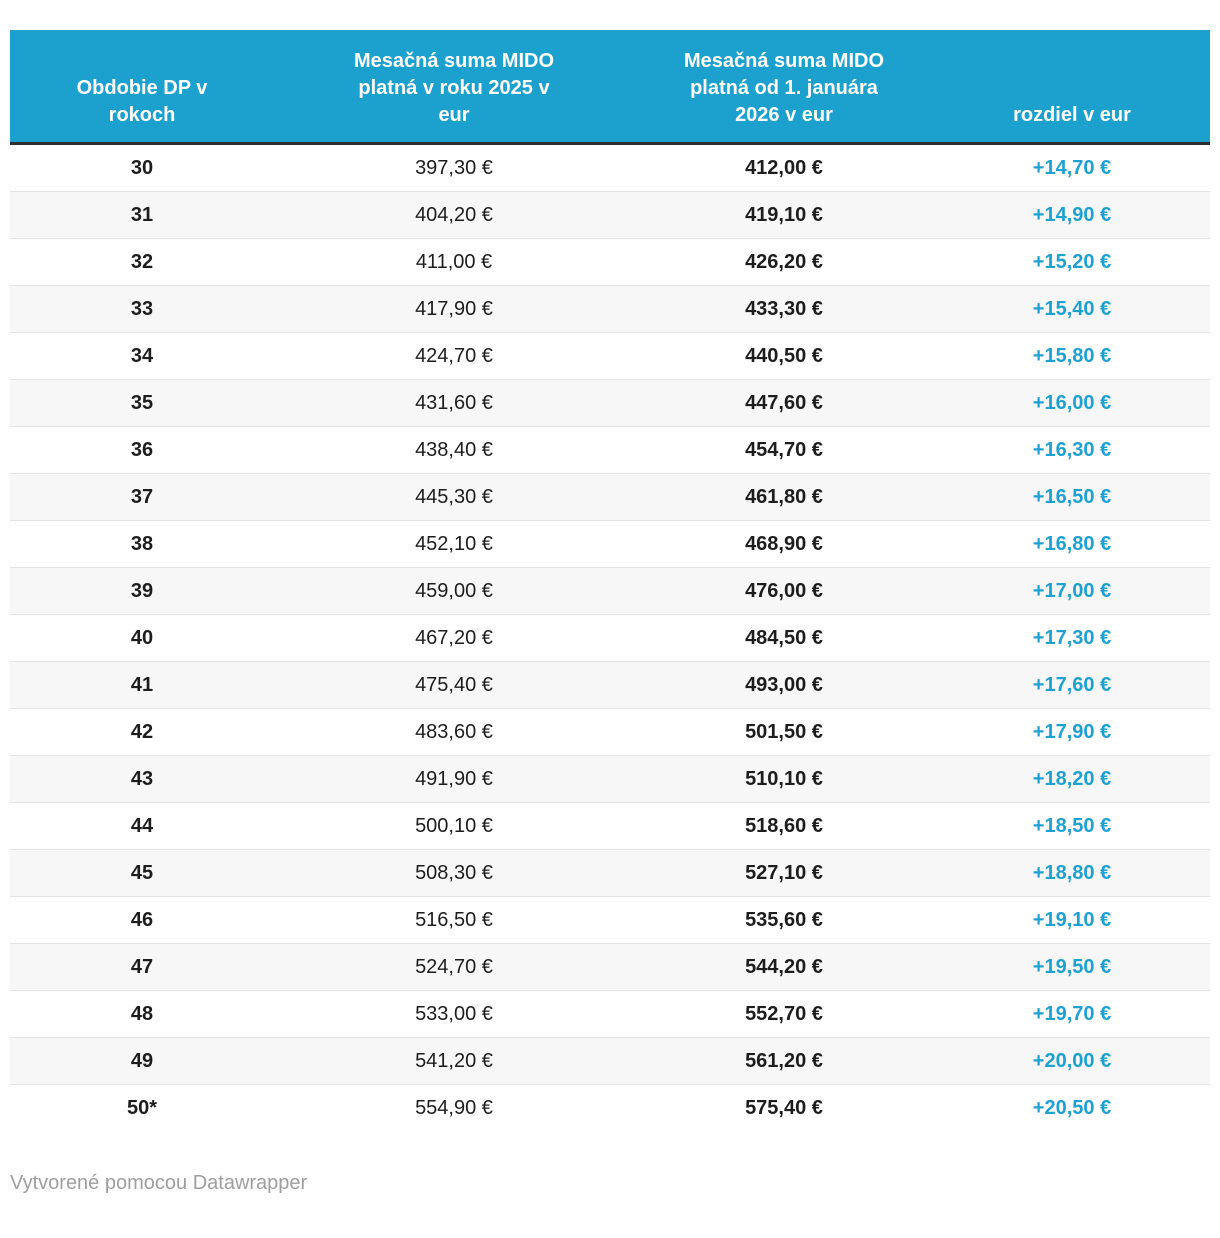 This screenshot has height=1238, width=1220. Describe the element at coordinates (1072, 826) in the screenshot. I see `cell-rozdiel: +18,50 €` at that location.